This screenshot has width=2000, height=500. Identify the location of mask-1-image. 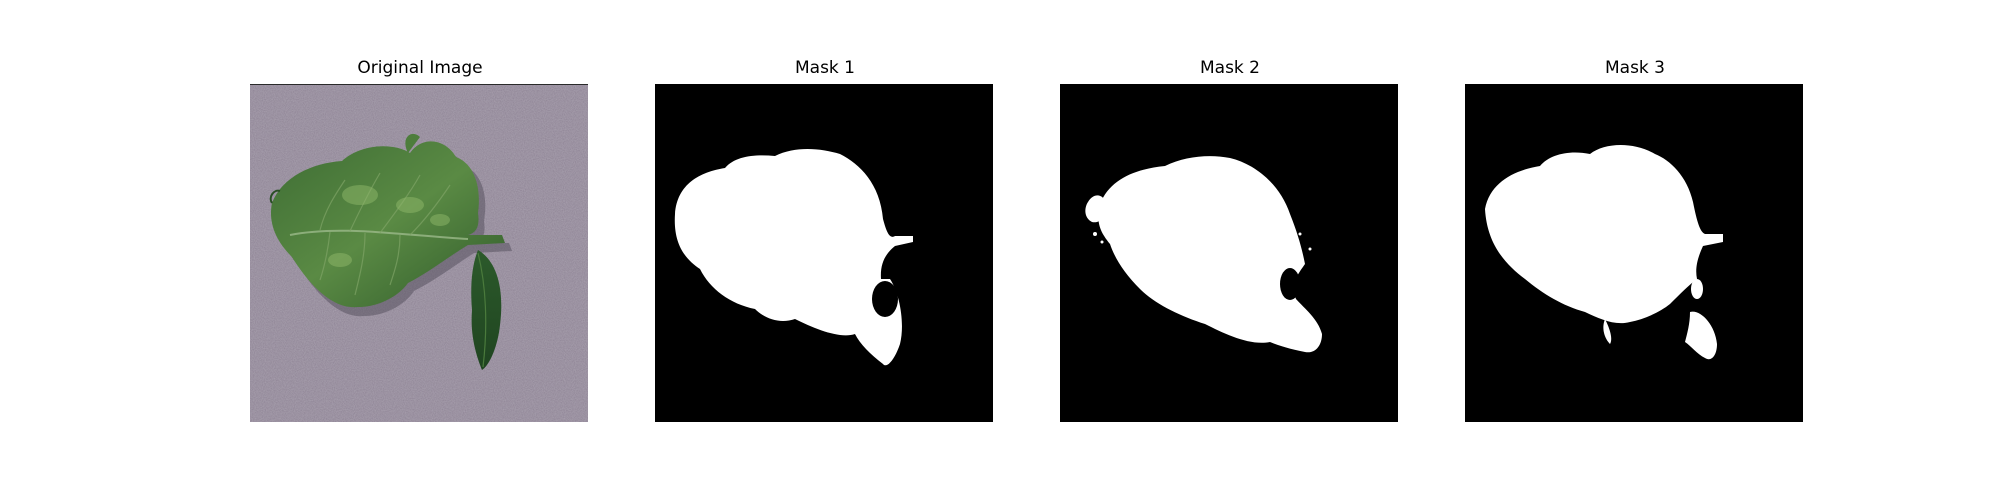
(824, 253).